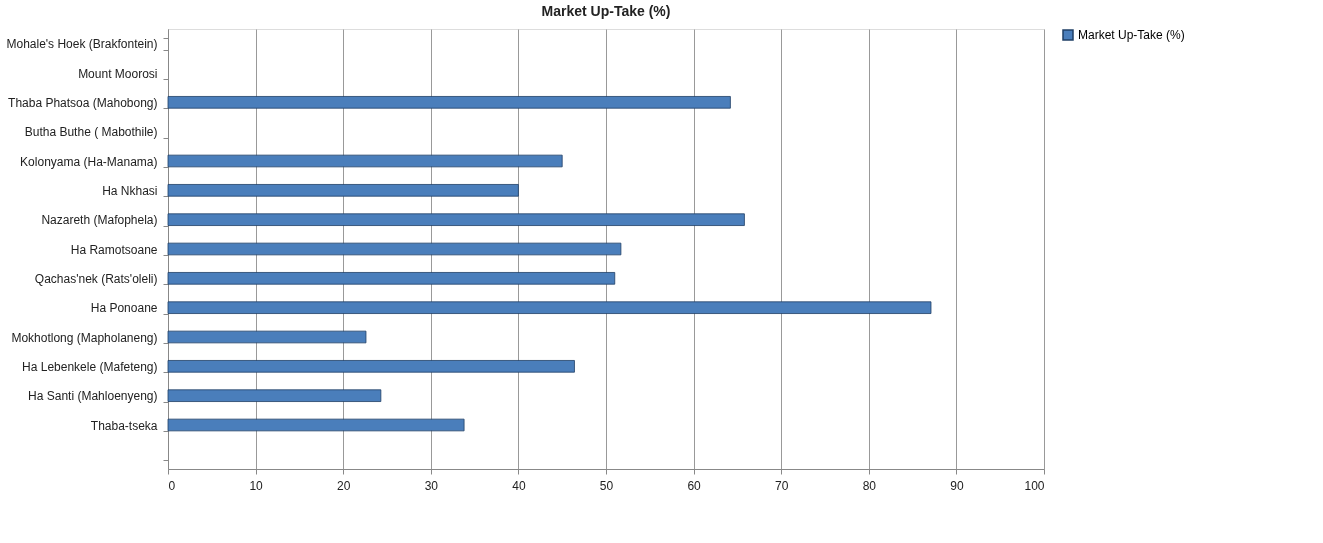  I want to click on y-tick-label: Ha Santi (Mahloenyeng), so click(93, 396).